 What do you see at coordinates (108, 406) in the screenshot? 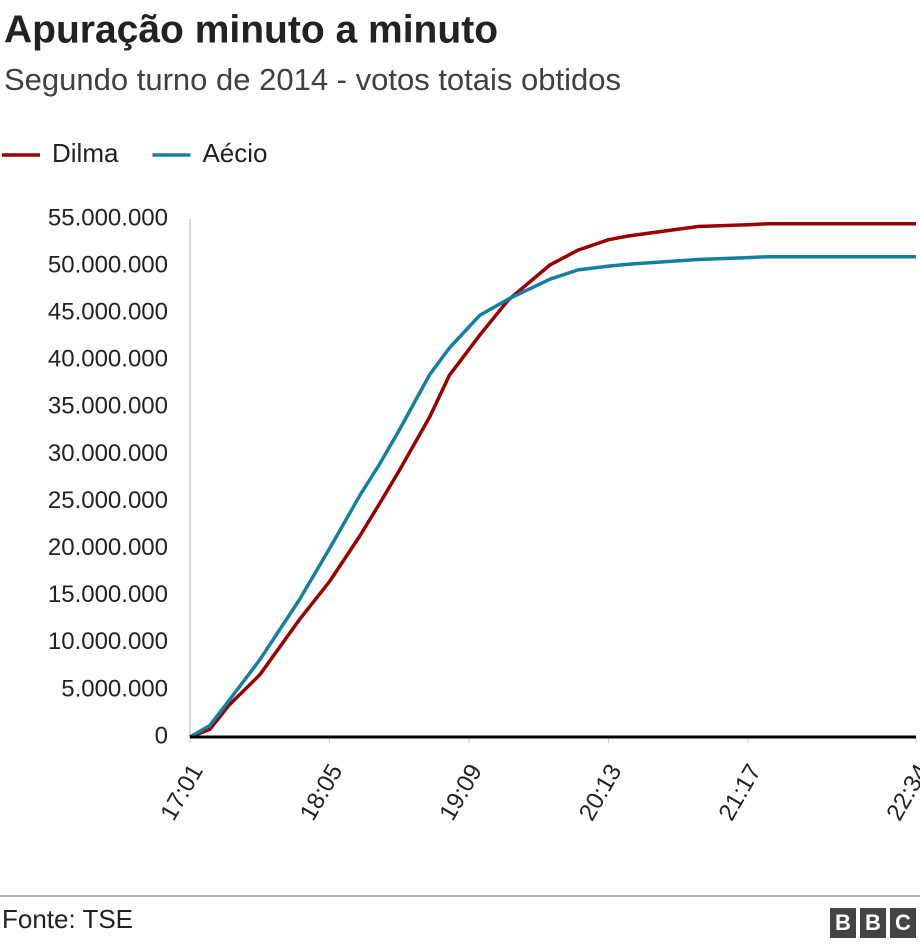
I see `y-tick-label: 35.000.000` at bounding box center [108, 406].